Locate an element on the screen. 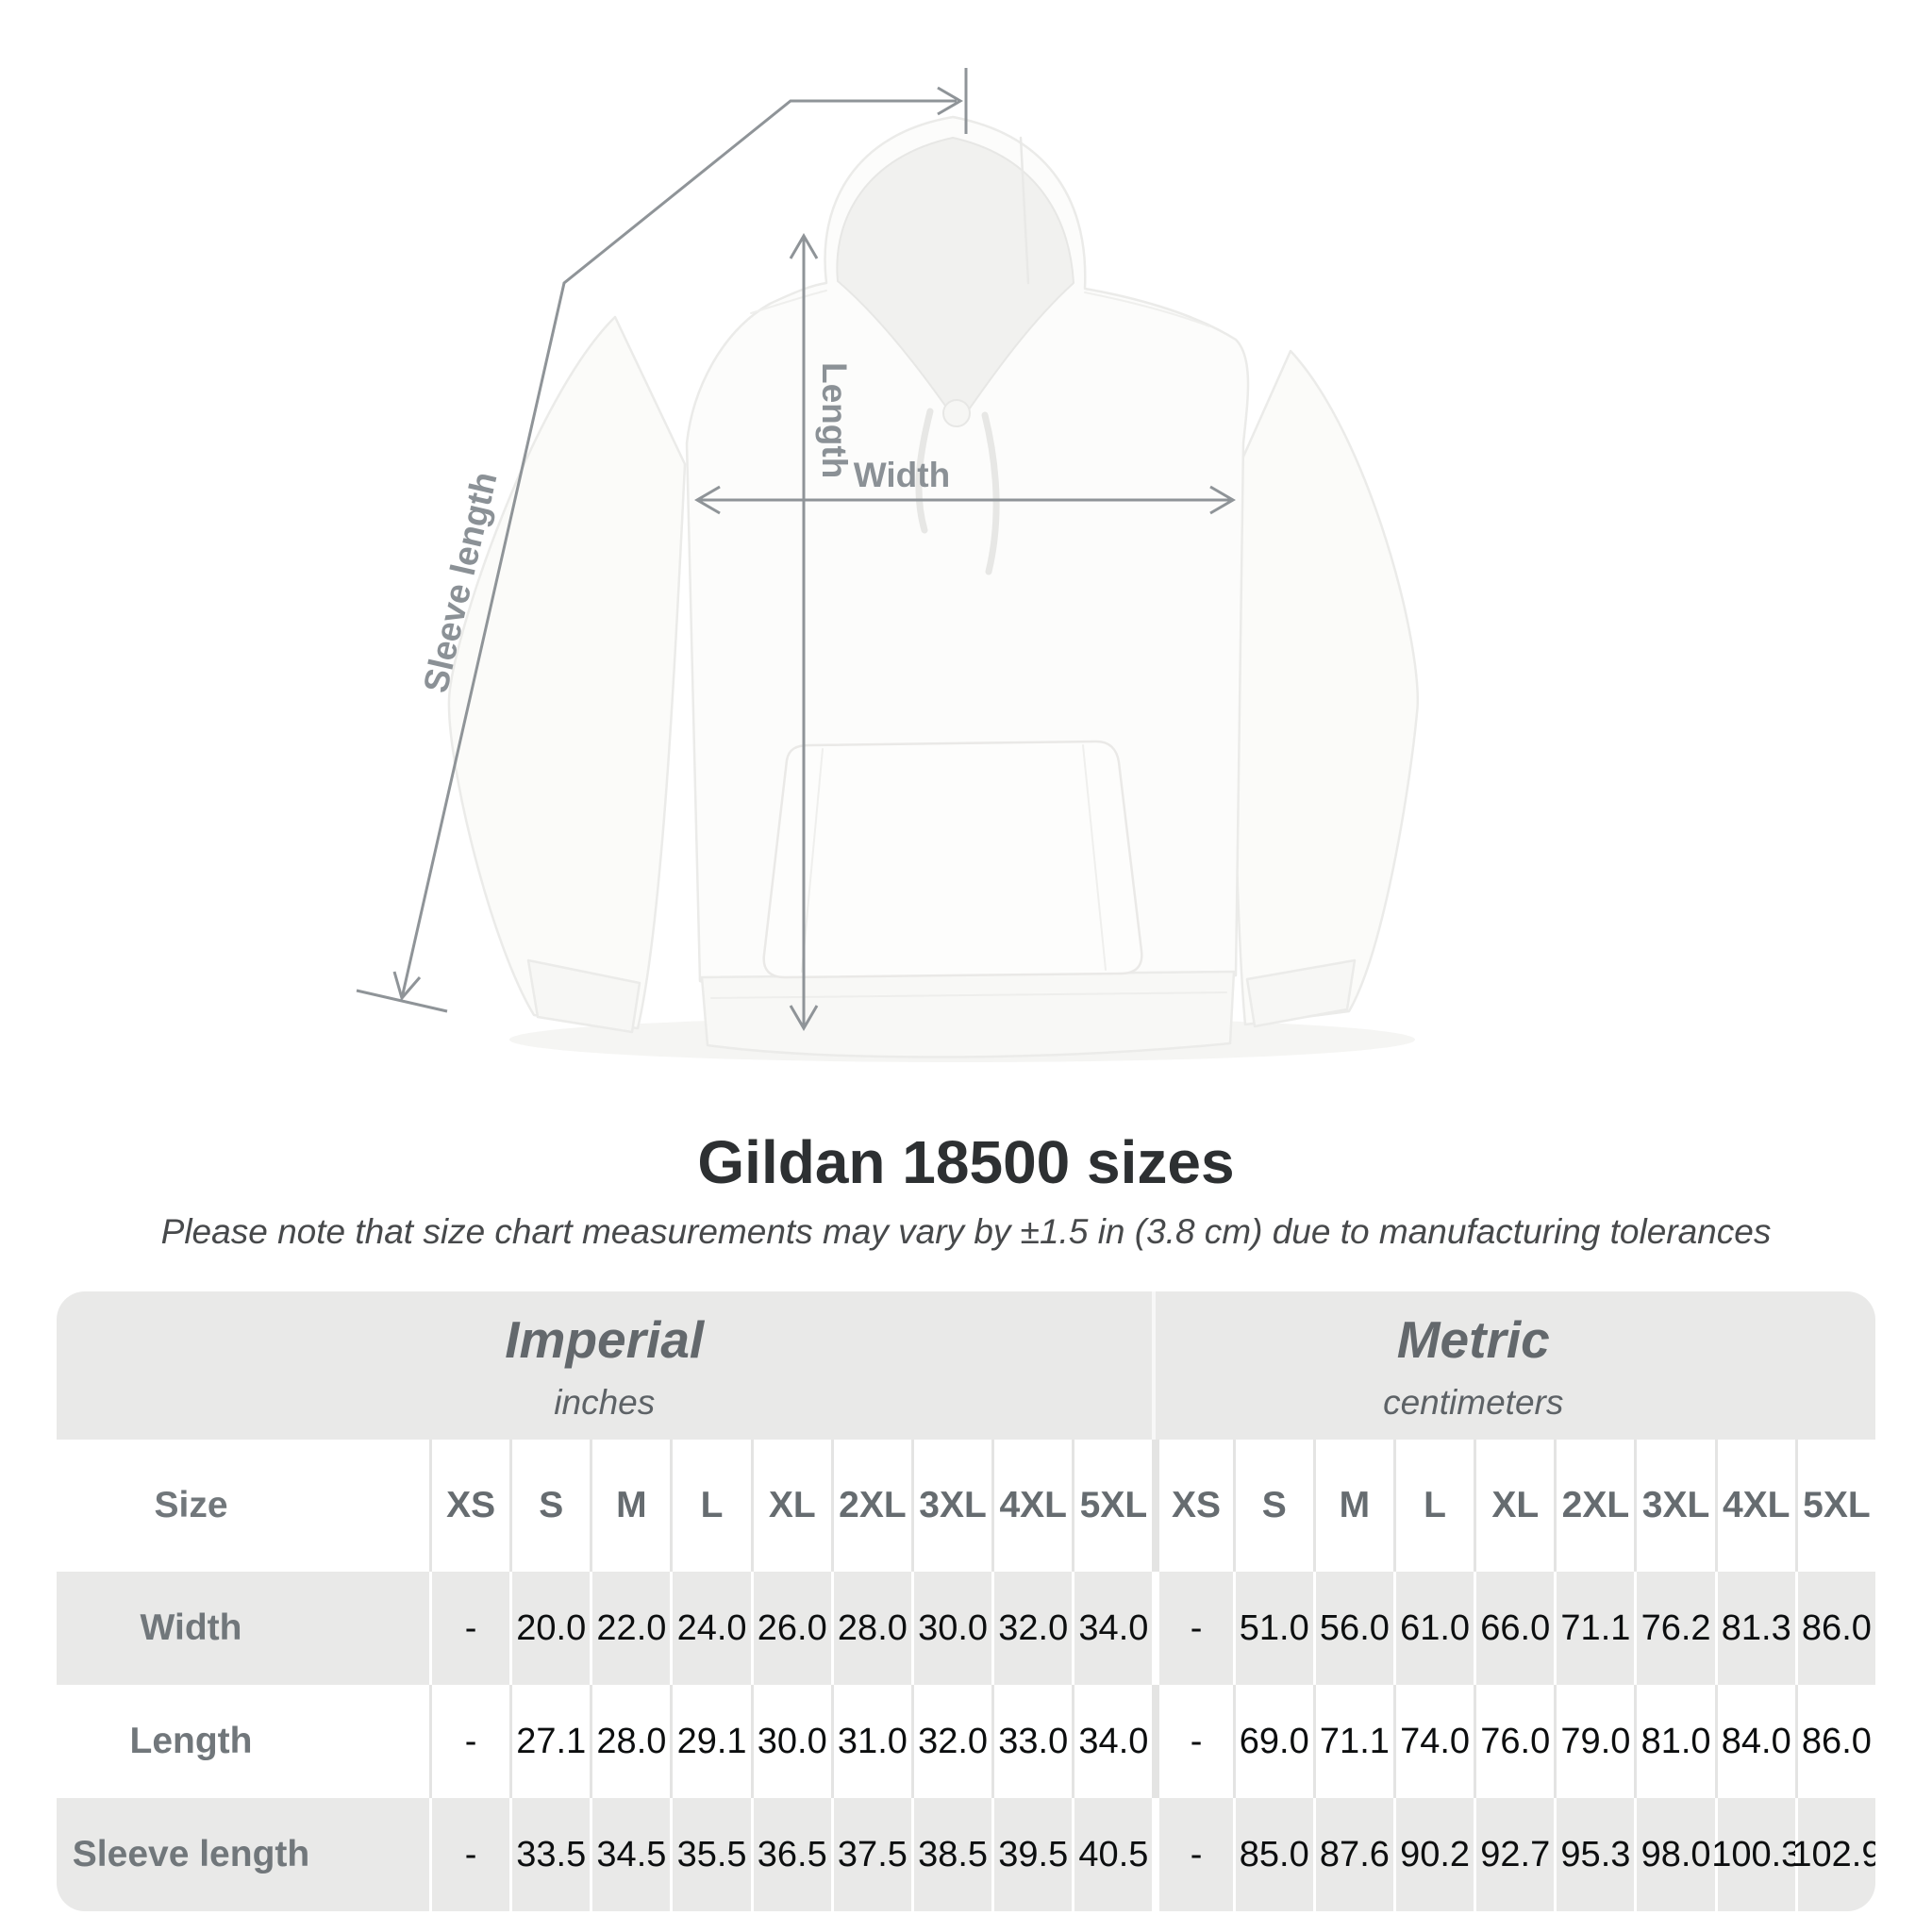  length-metric-3xl: 81.0 is located at coordinates (1674, 1741).